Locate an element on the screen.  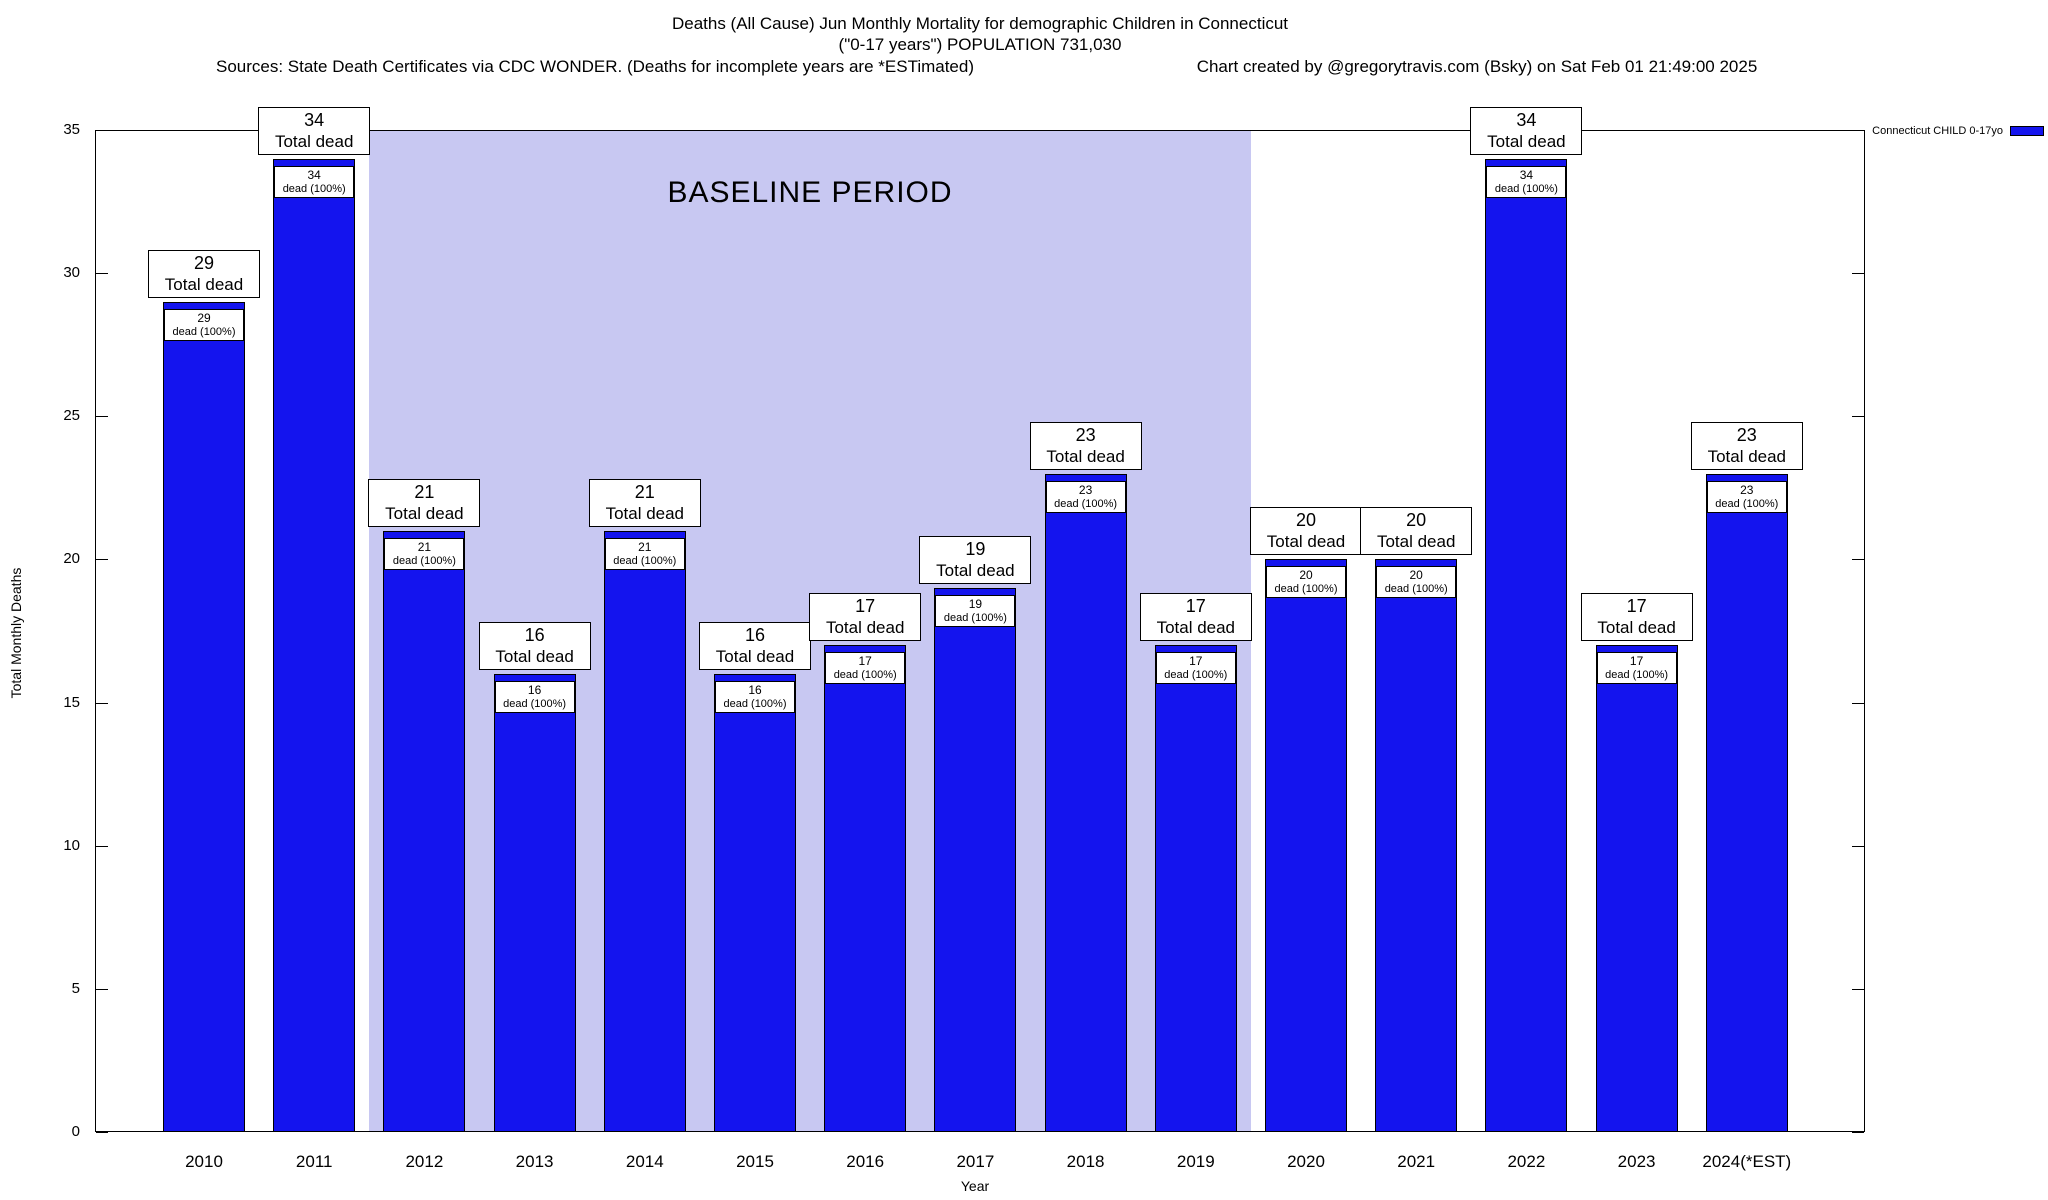
x-tick-label: 2010 is located at coordinates (204, 1161).